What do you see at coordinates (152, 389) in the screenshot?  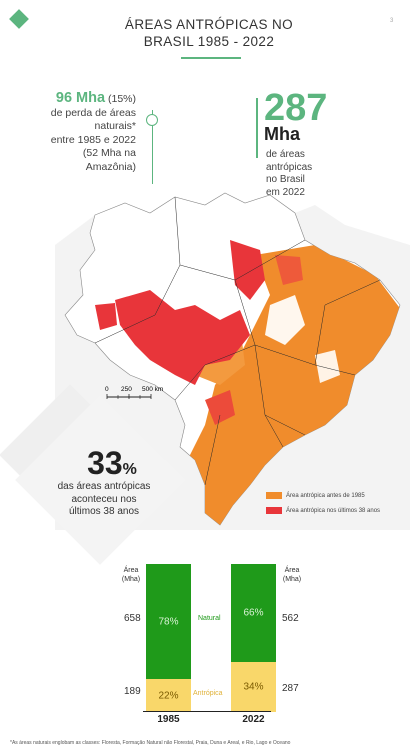 I see `scale-label-500: 500 km` at bounding box center [152, 389].